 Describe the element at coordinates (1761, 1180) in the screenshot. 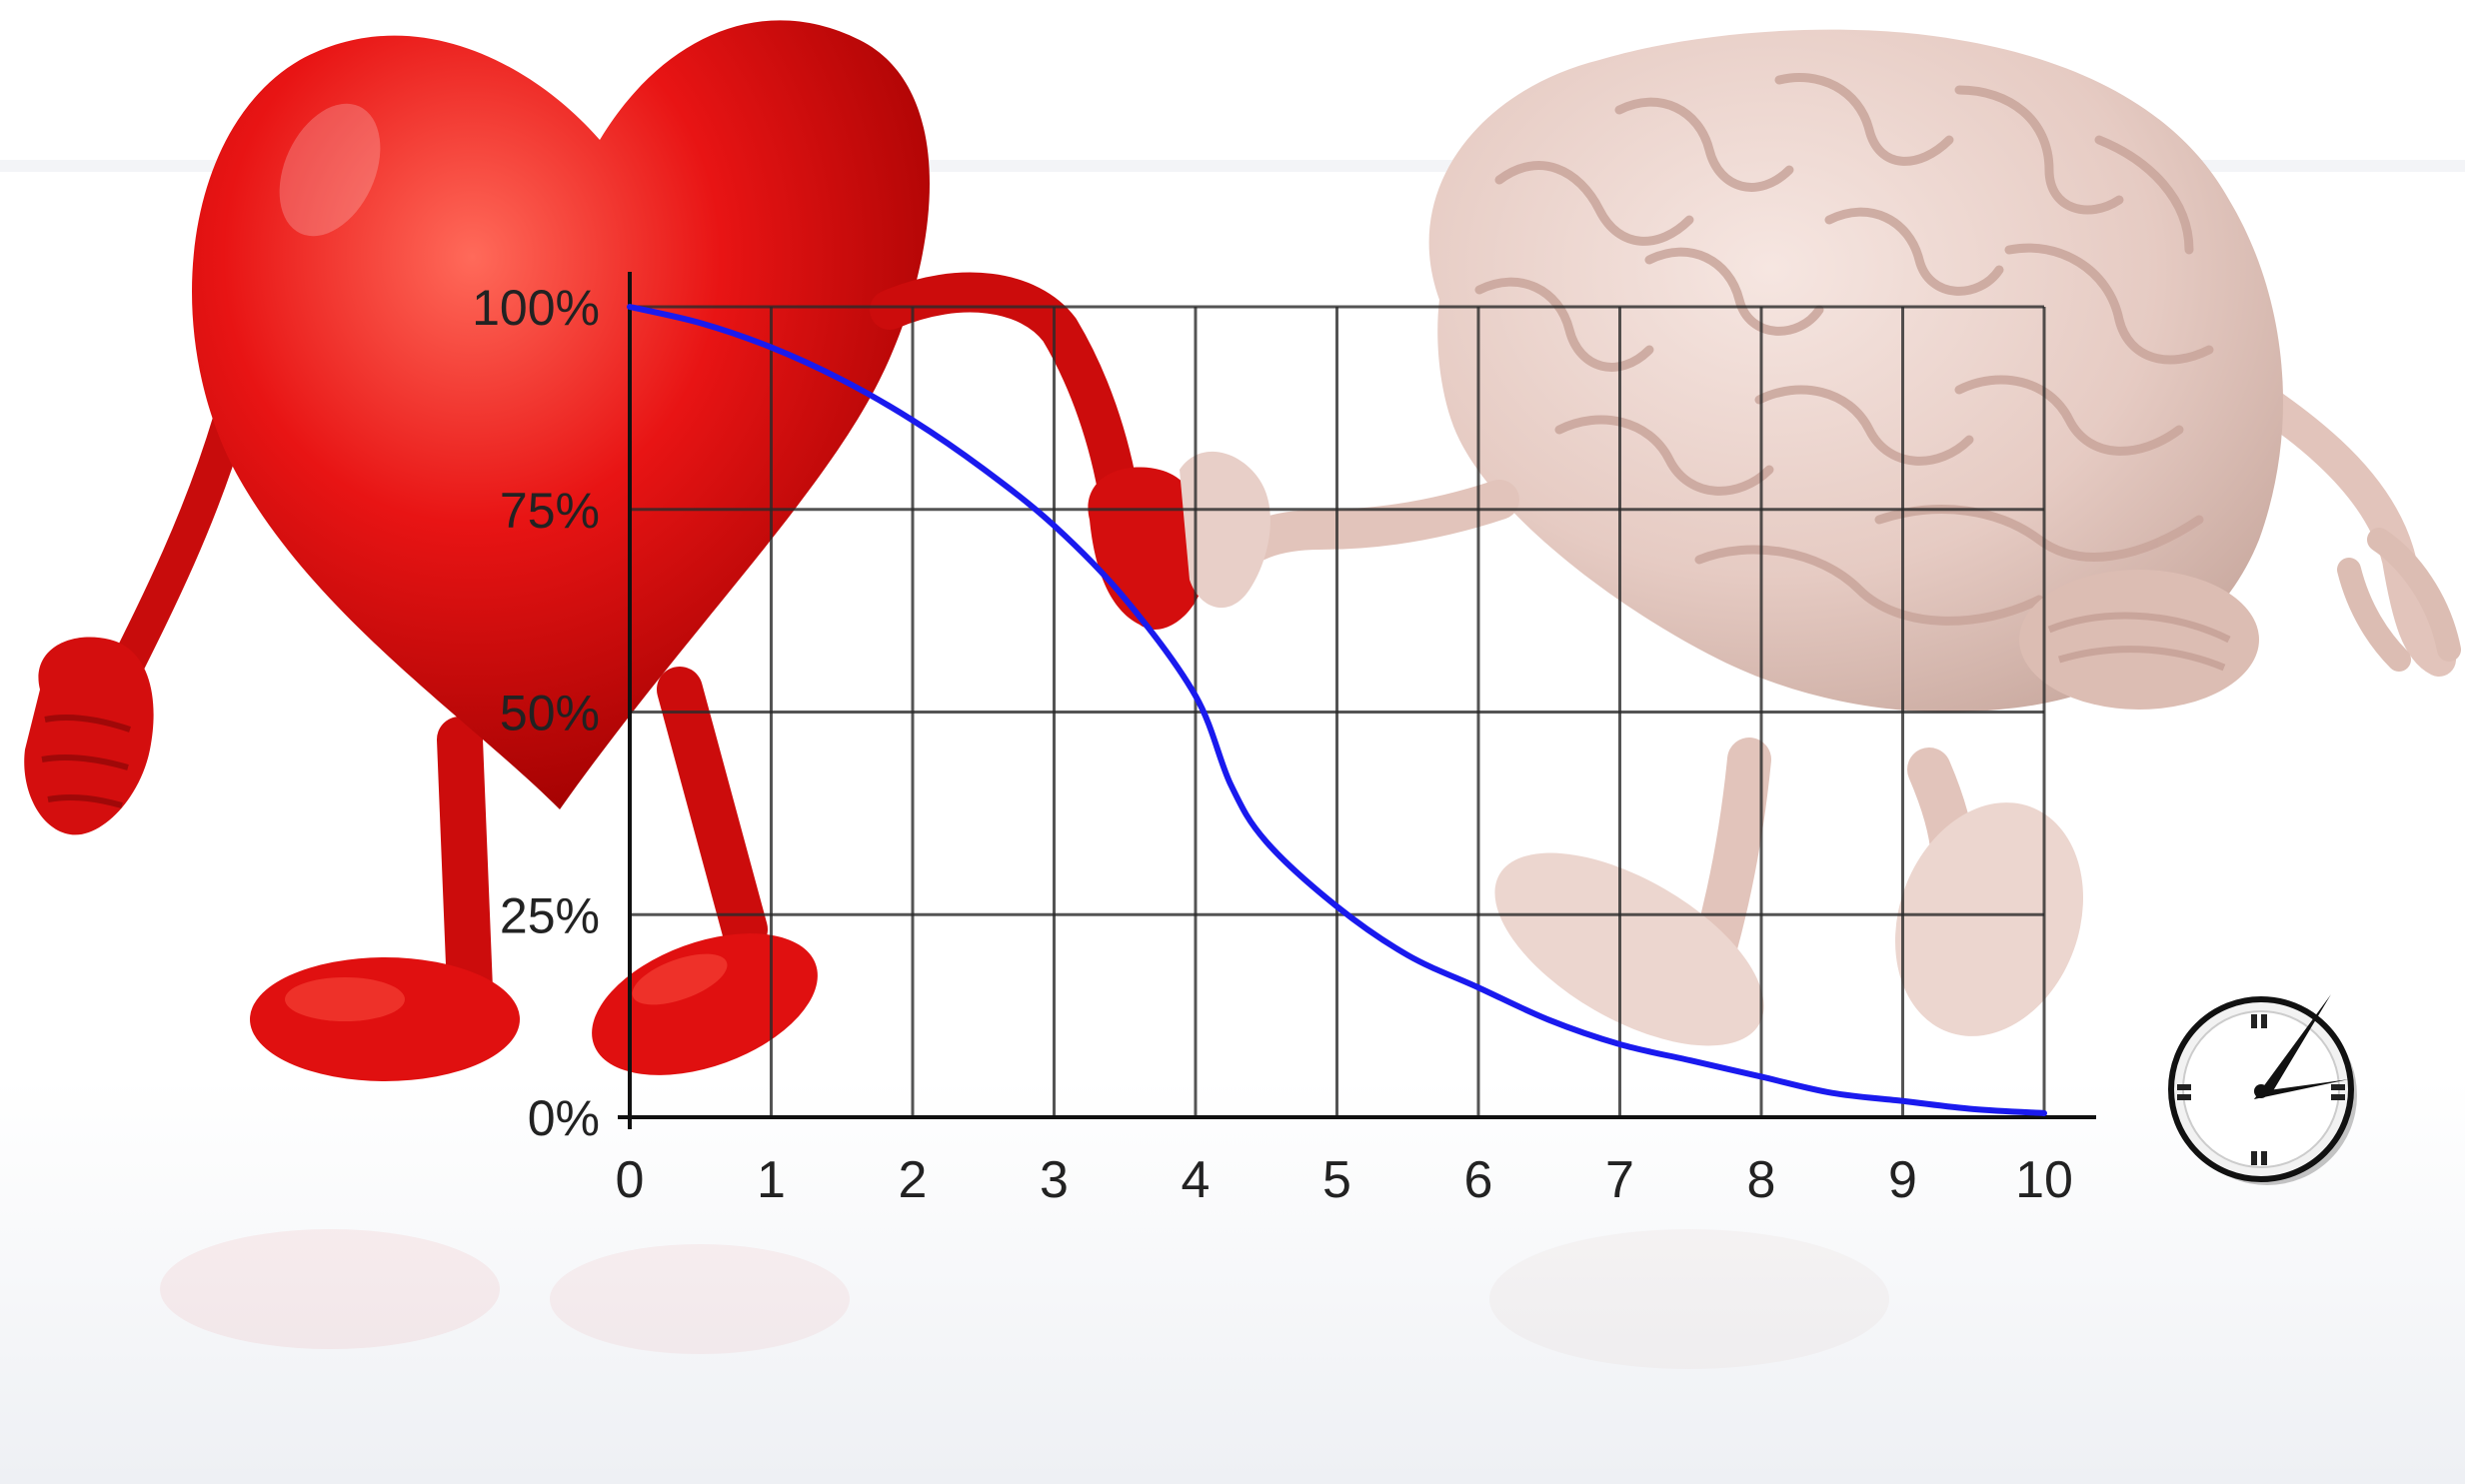

I see `x-tick-label: 8` at that location.